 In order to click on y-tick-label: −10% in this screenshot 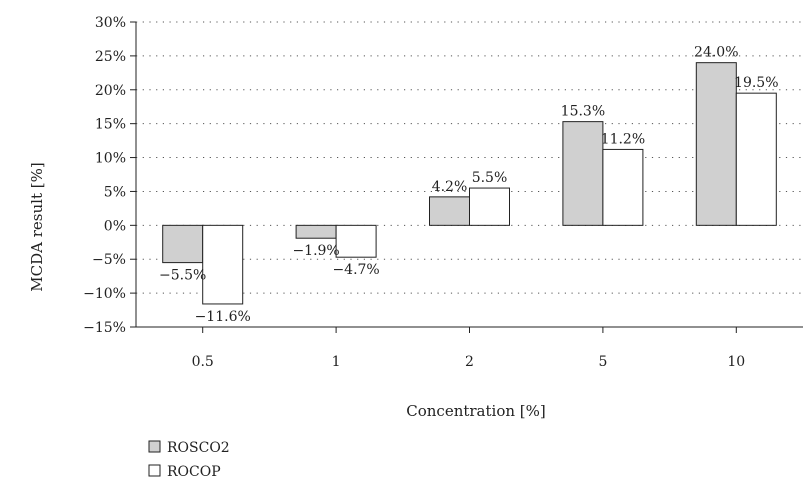, I will do `click(104, 294)`.